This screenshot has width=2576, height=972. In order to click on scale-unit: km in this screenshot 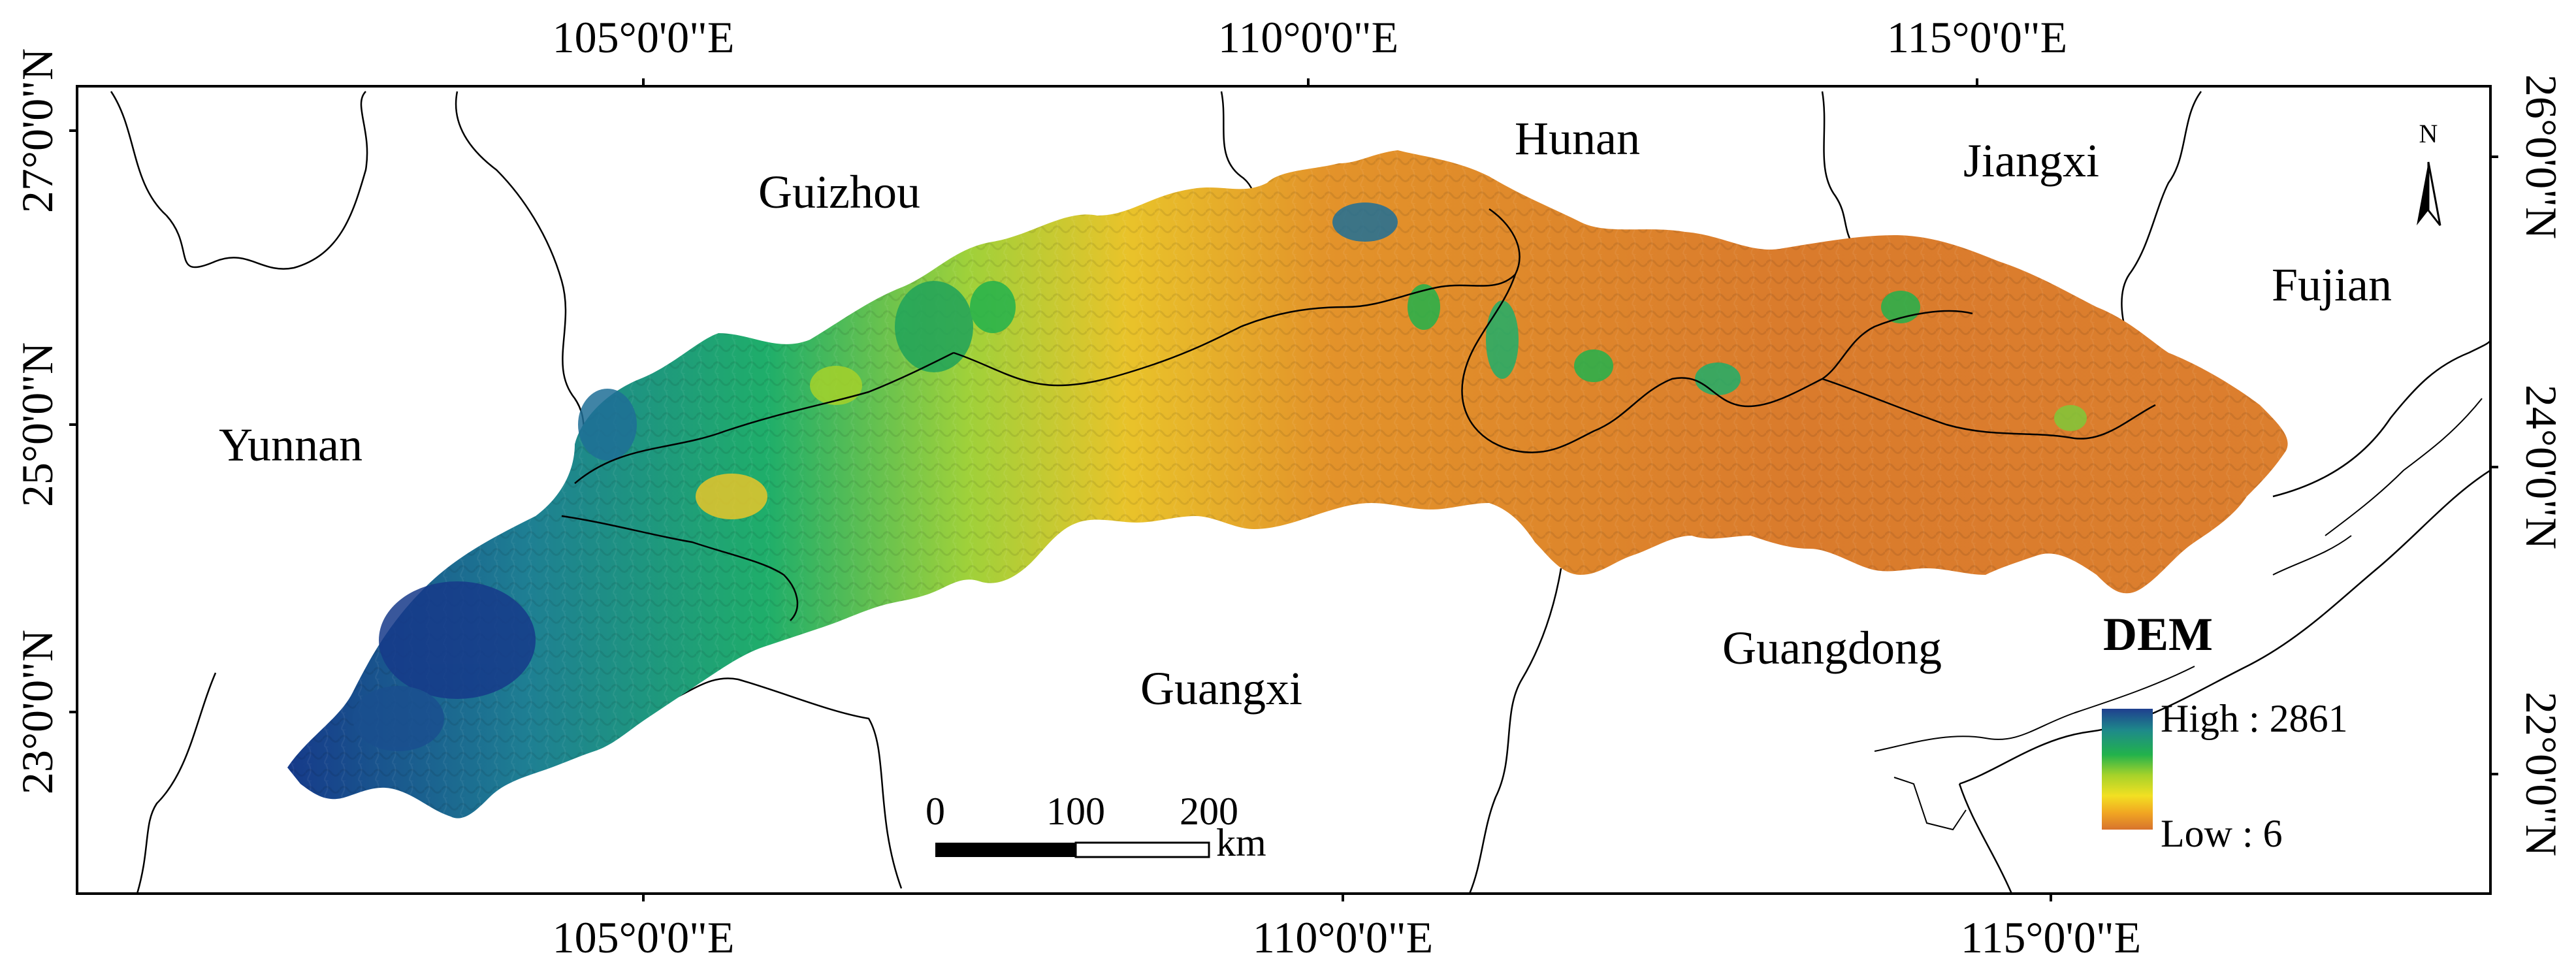, I will do `click(1241, 842)`.